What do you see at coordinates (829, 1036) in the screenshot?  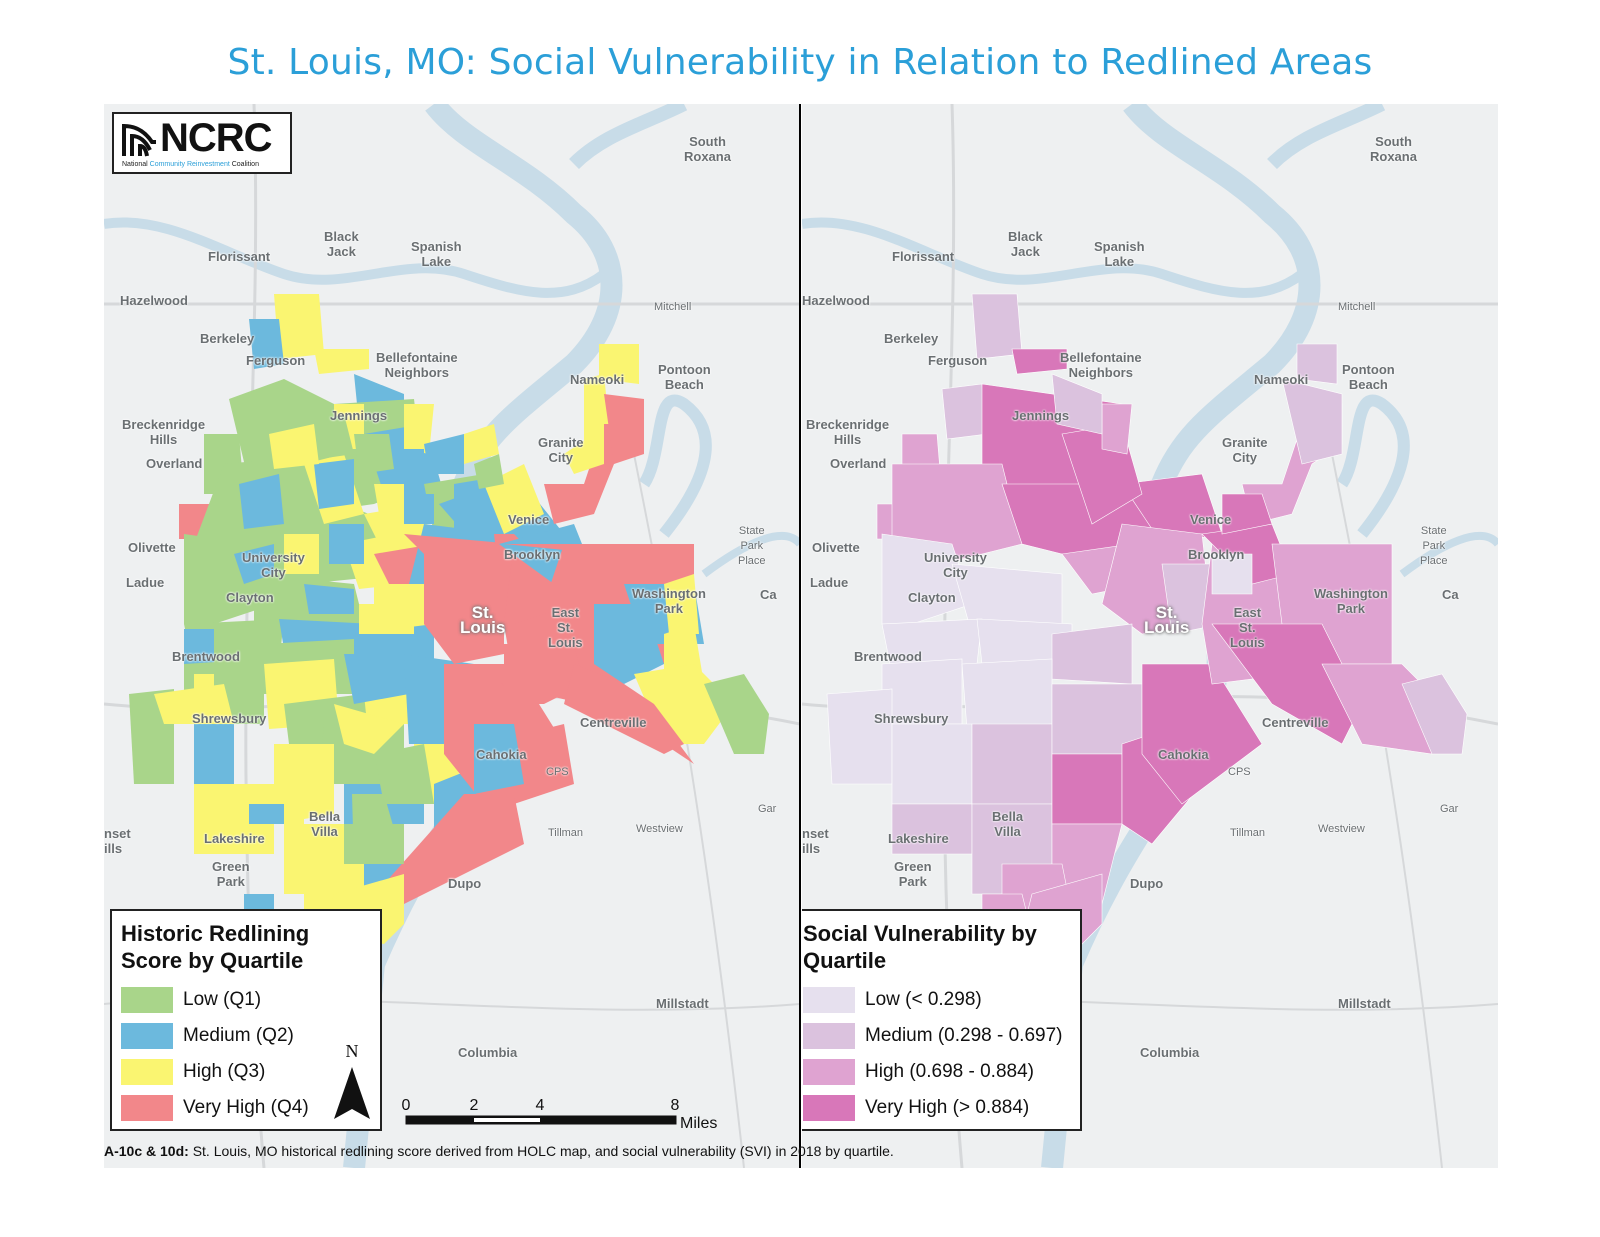 I see `legend-swatch-medium` at bounding box center [829, 1036].